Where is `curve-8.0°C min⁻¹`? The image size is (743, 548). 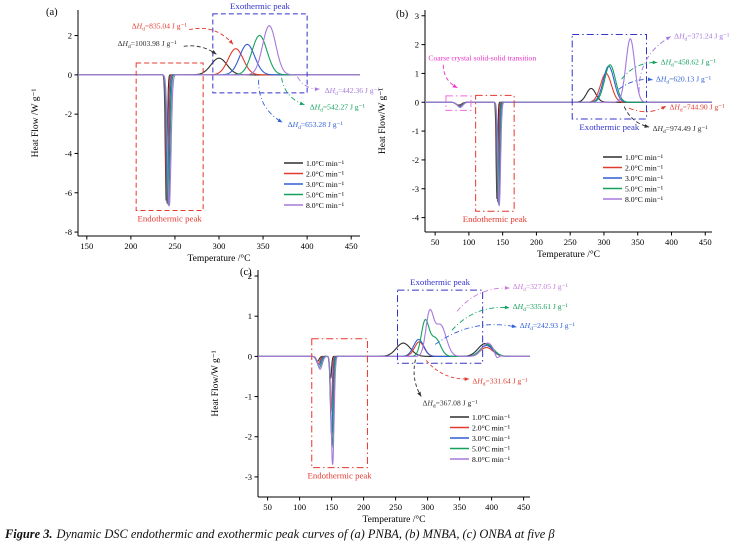 curve-8.0°C min⁻¹ is located at coordinates (219, 116).